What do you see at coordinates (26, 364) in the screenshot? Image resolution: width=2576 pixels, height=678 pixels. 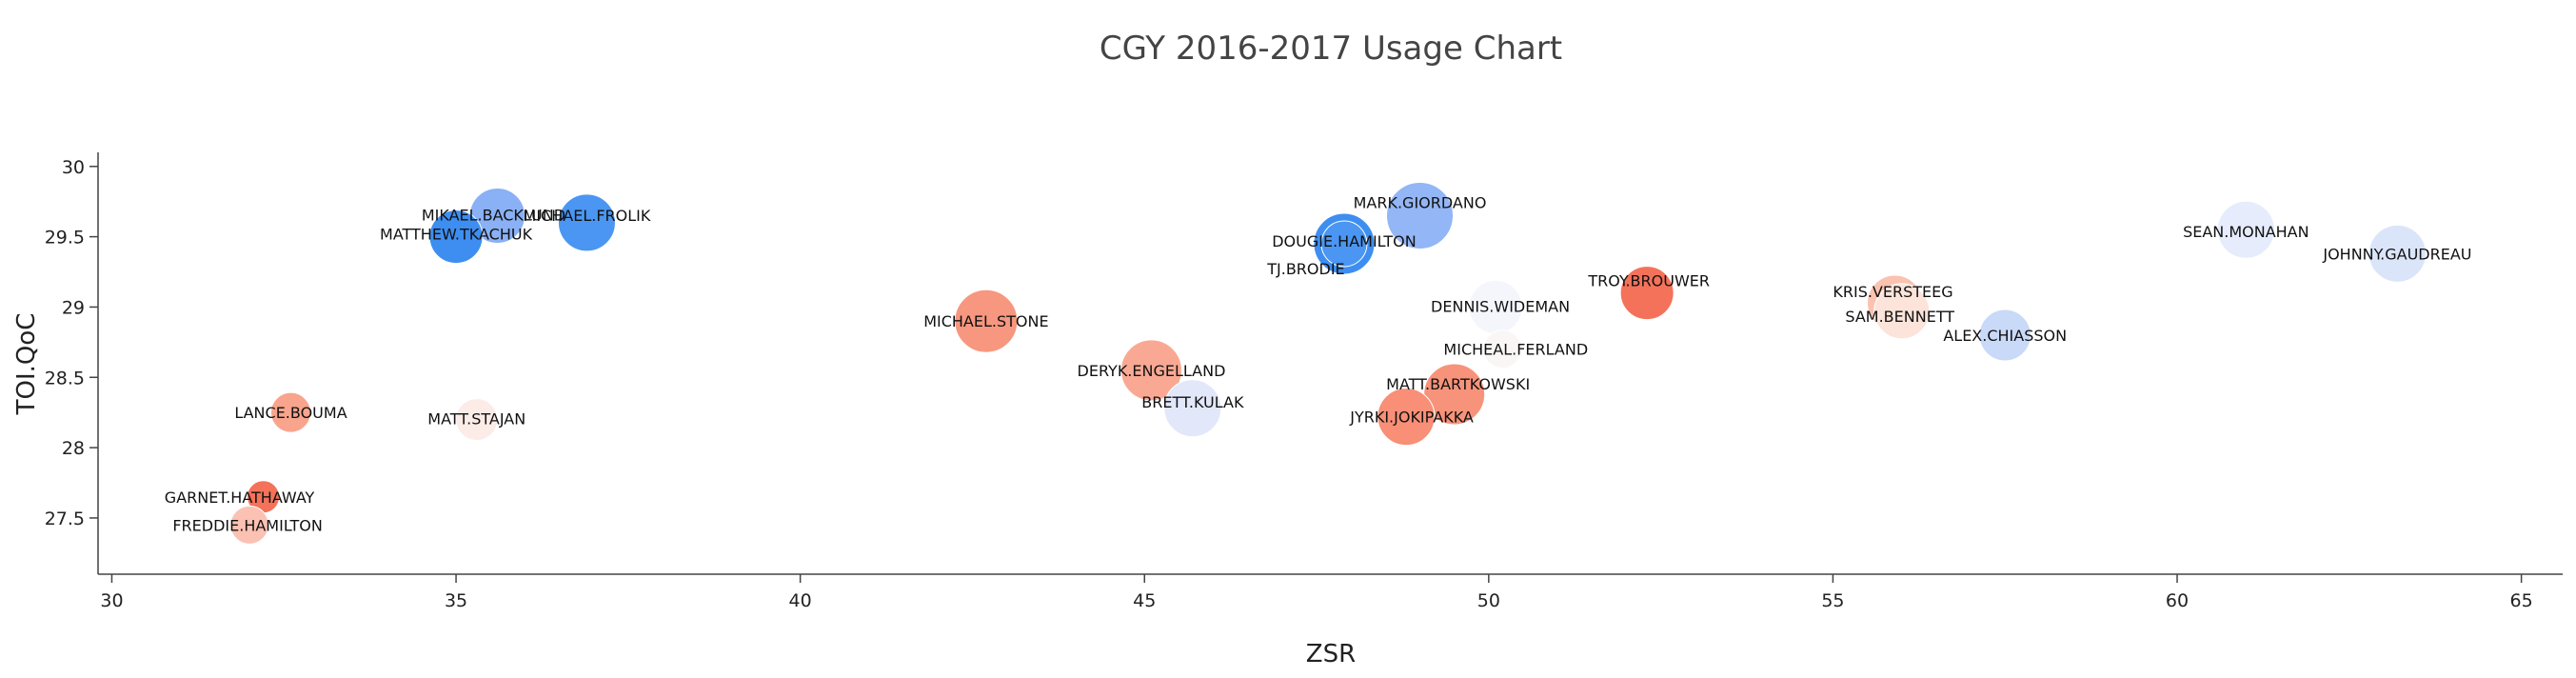 I see `y-axis-title: TOI.QoC` at bounding box center [26, 364].